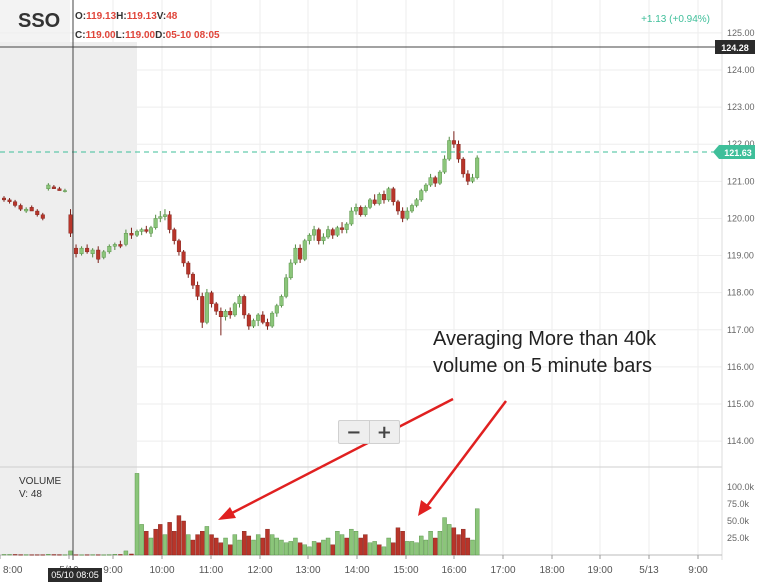  Describe the element at coordinates (101, 35) in the screenshot. I see `close-value: 119.00` at that location.